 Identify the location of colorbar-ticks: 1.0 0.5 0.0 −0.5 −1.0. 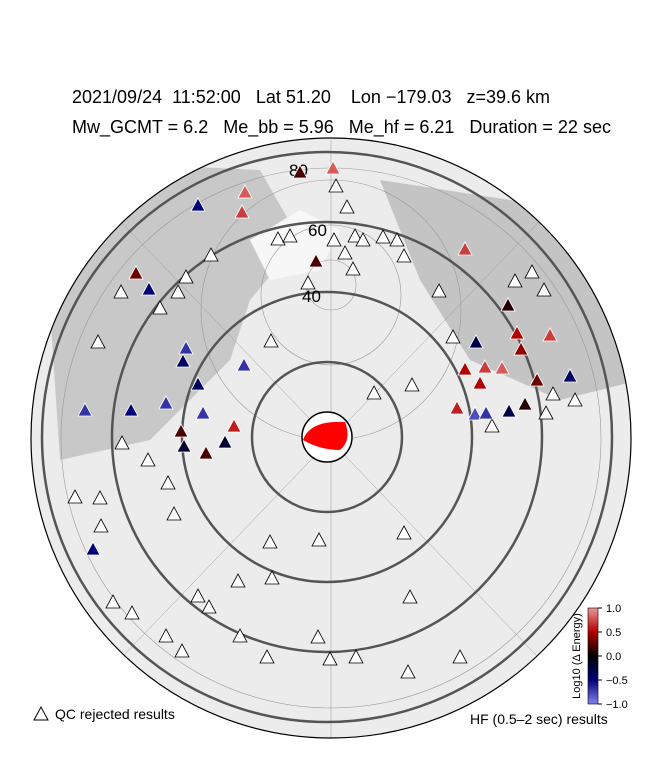
(613, 657).